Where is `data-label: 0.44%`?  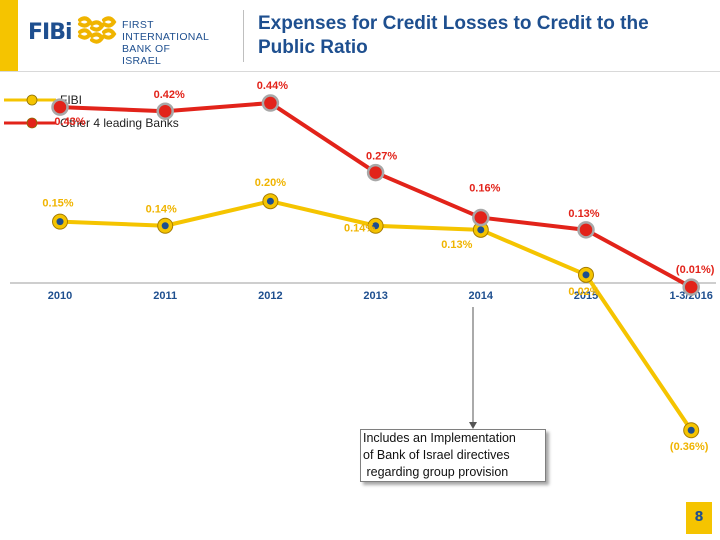
data-label: 0.44% is located at coordinates (272, 86).